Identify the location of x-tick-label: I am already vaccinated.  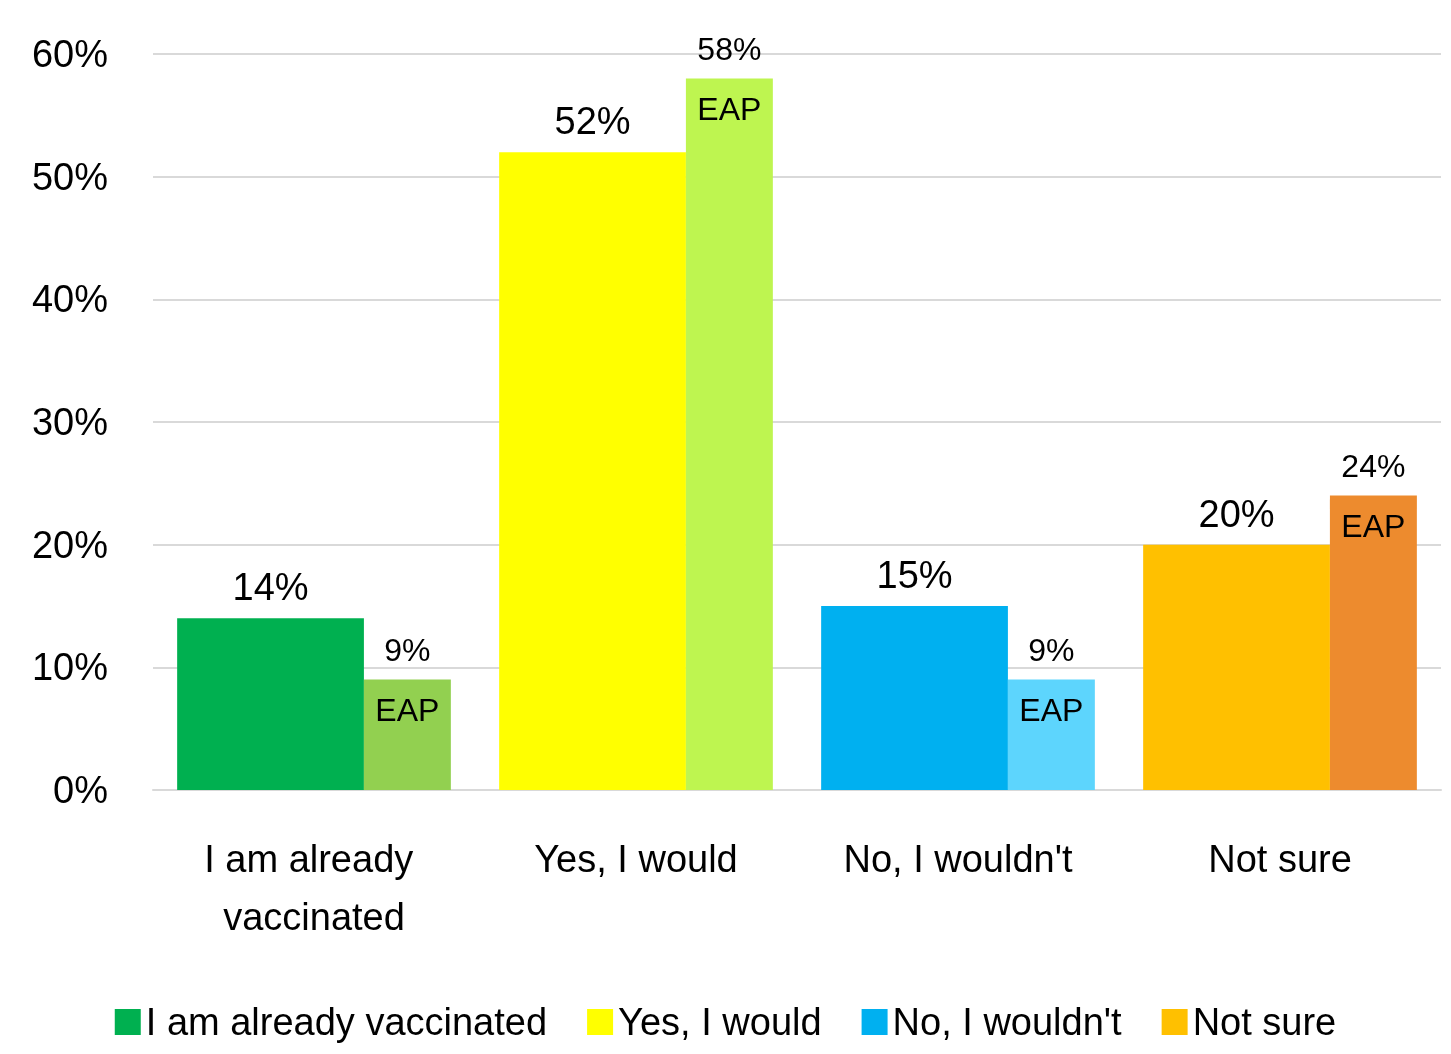
(314, 888).